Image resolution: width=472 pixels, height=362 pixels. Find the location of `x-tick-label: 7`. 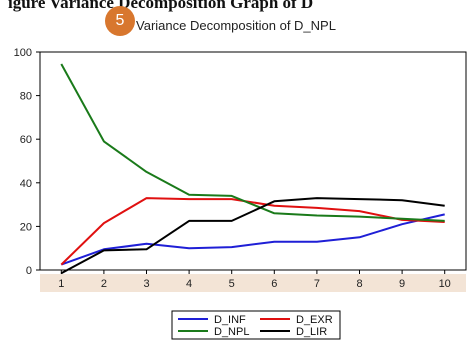

x-tick-label: 7 is located at coordinates (317, 284).